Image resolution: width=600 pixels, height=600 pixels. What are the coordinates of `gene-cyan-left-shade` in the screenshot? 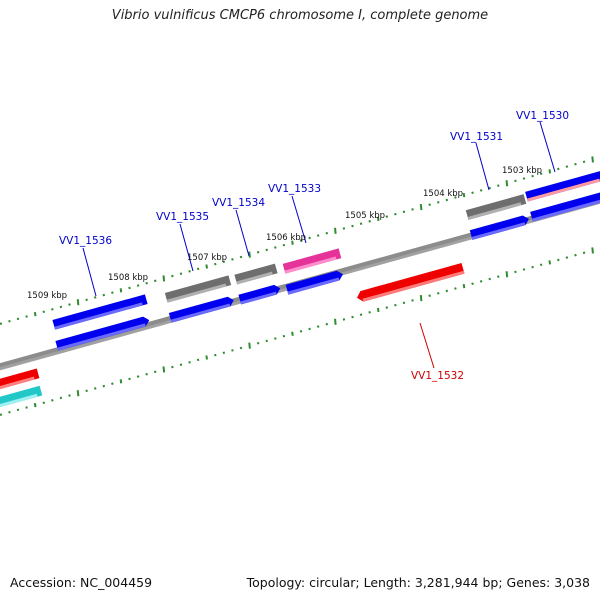 It's located at (19, 402).